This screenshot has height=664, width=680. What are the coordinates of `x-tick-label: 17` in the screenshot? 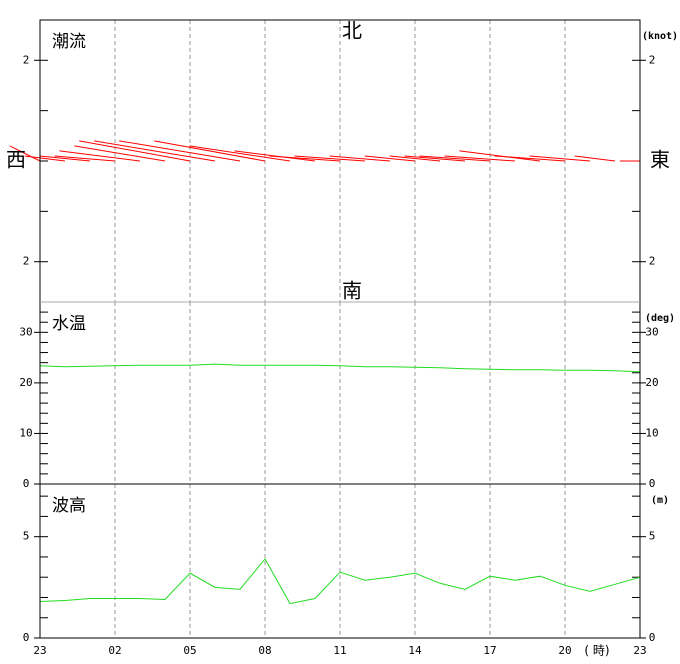 It's located at (489, 650).